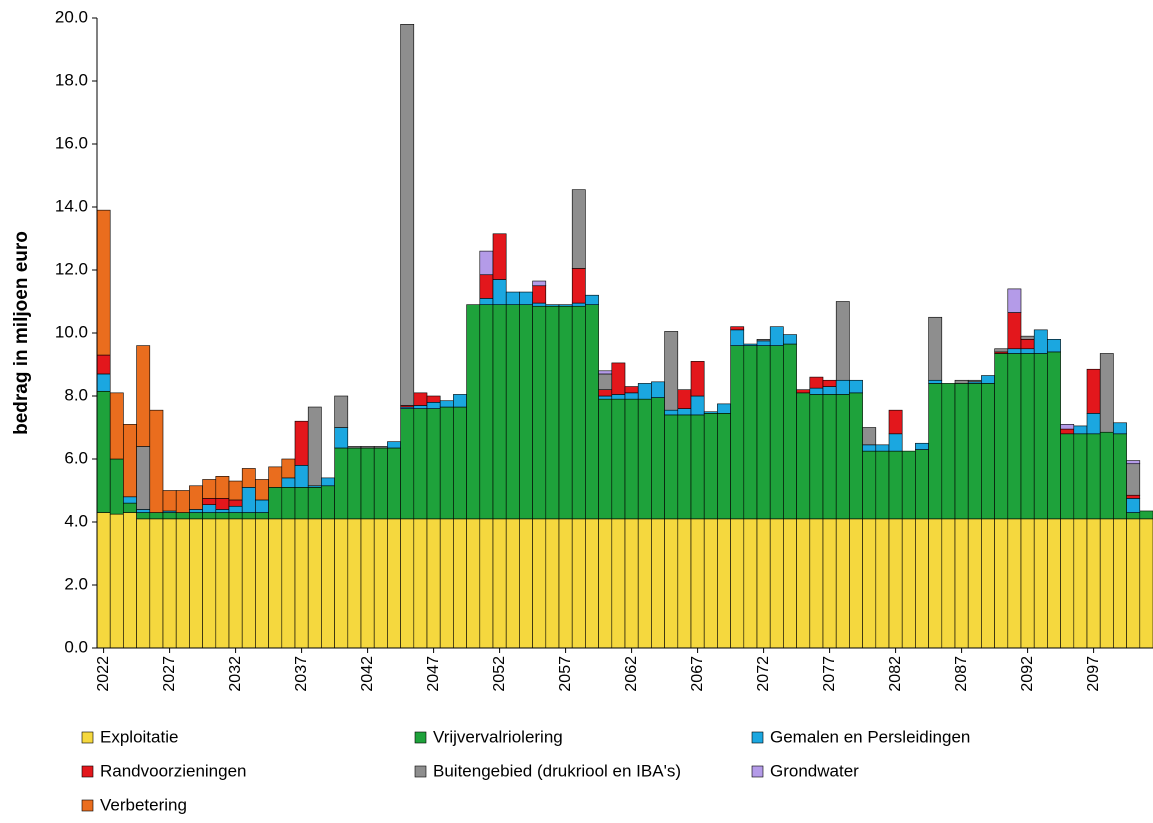 The image size is (1153, 823). What do you see at coordinates (1027, 674) in the screenshot?
I see `x-tick-label: 2092` at bounding box center [1027, 674].